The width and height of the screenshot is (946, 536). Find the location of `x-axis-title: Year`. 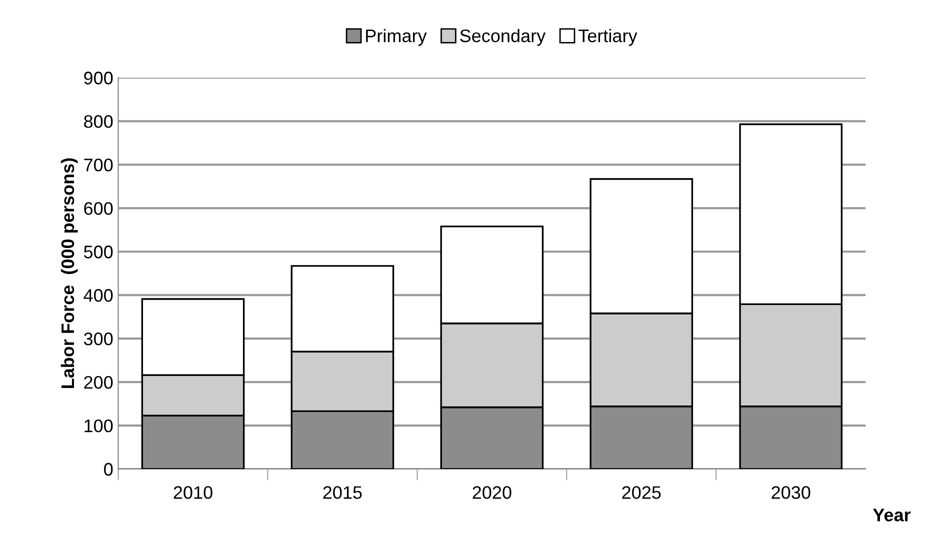

x-axis-title: Year is located at coordinates (891, 515).